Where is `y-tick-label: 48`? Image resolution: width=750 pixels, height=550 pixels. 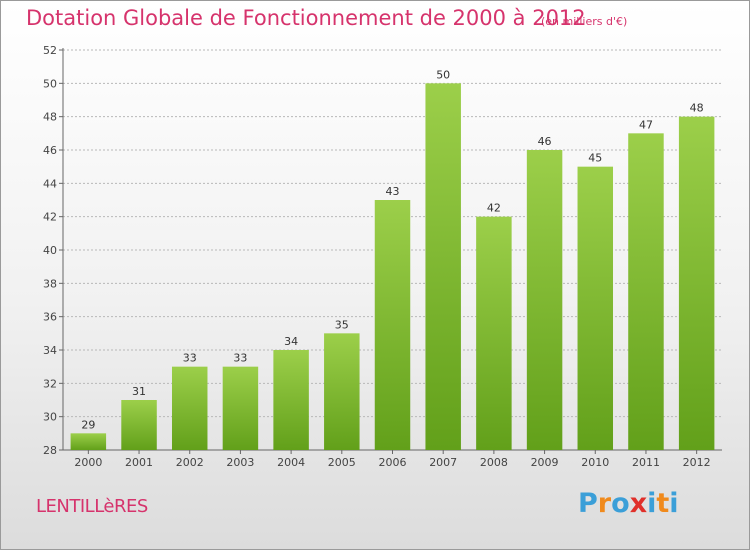 y-tick-label: 48 is located at coordinates (50, 117).